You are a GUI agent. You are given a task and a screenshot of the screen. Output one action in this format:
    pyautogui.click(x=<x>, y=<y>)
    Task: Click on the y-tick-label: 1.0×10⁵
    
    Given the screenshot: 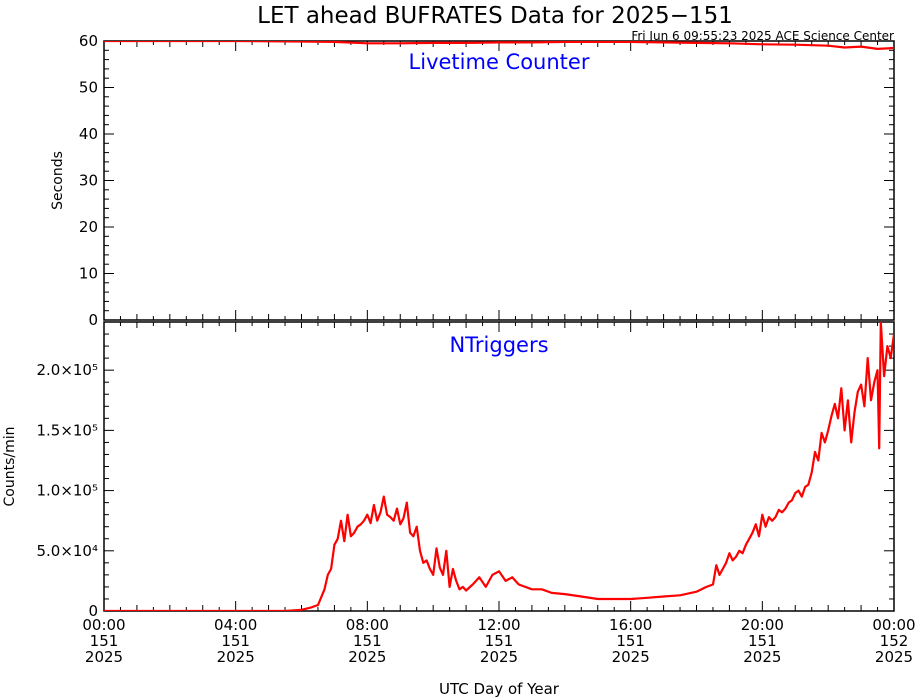 What is the action you would take?
    pyautogui.click(x=67, y=491)
    